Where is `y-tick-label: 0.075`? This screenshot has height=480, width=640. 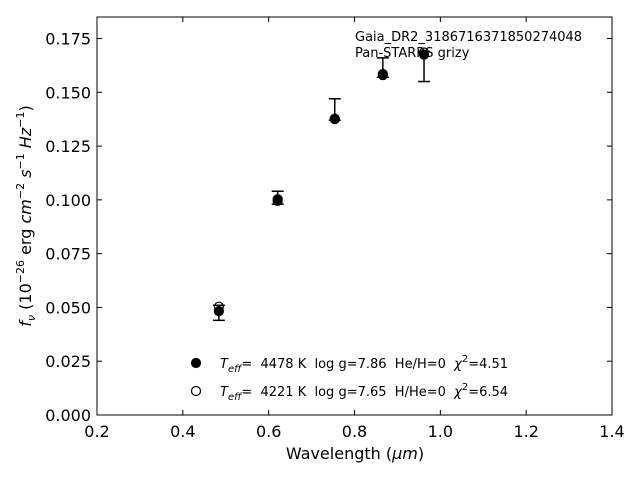
y-tick-label: 0.075 is located at coordinates (68, 254).